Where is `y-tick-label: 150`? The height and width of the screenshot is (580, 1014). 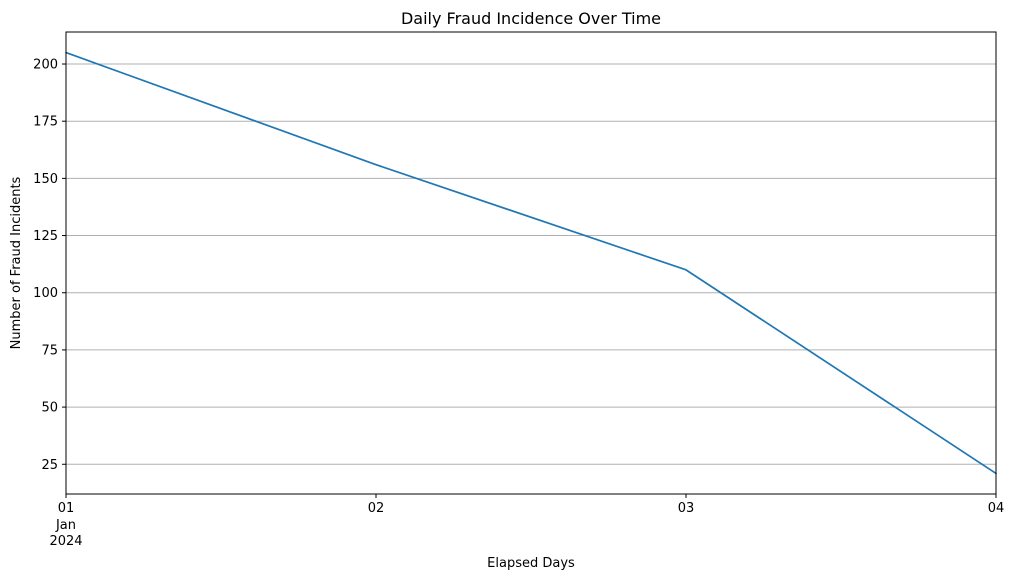 y-tick-label: 150 is located at coordinates (45, 179).